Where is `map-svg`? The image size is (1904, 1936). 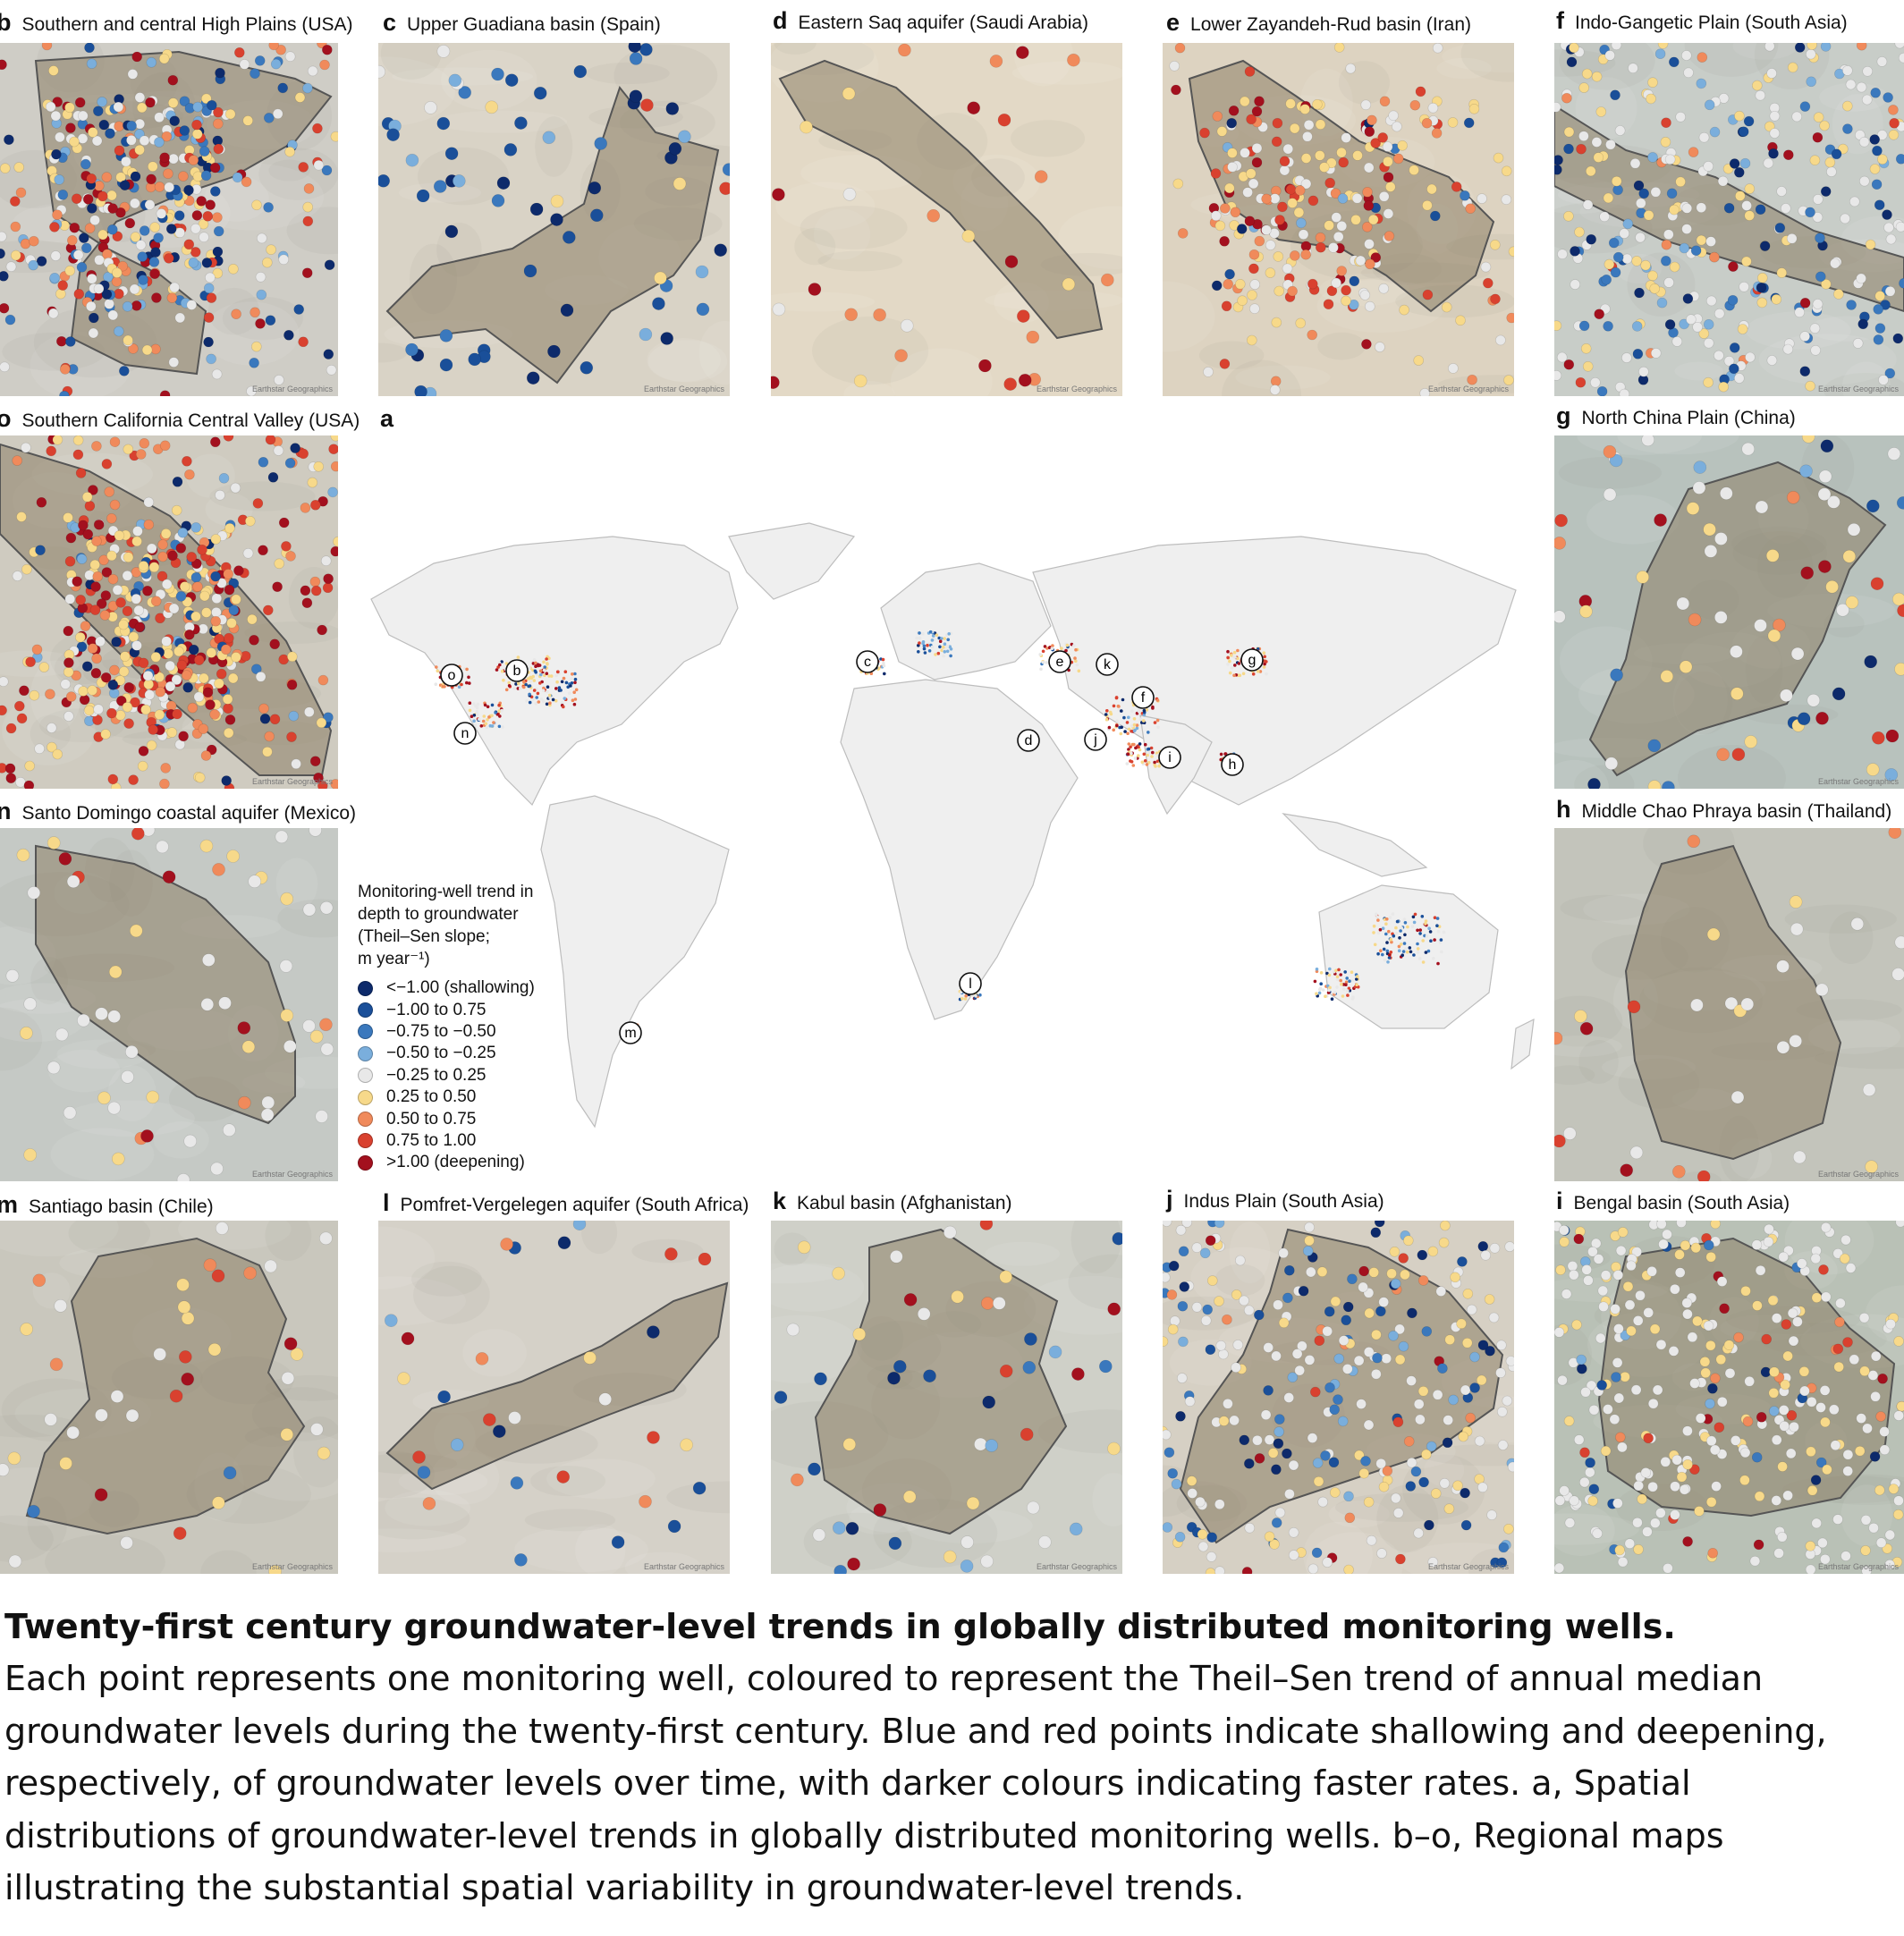
map-svg is located at coordinates (1729, 1397).